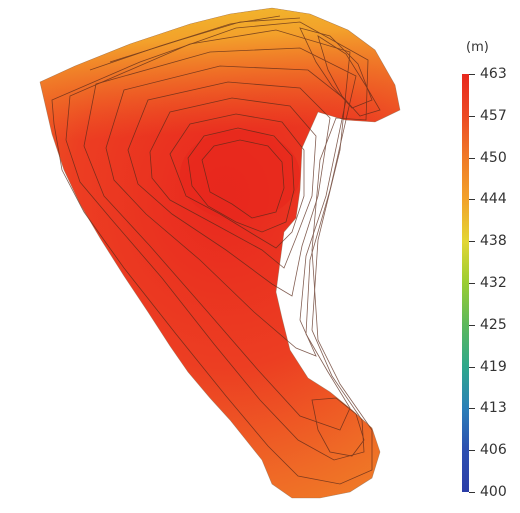 This screenshot has width=520, height=513. What do you see at coordinates (493, 157) in the screenshot?
I see `legend-tick-label: 450` at bounding box center [493, 157].